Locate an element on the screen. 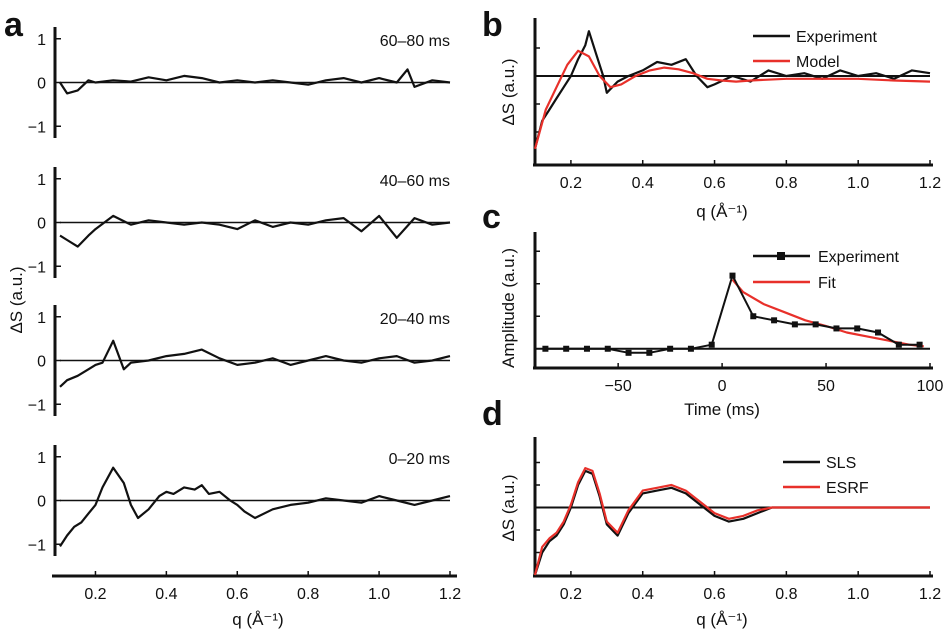 The image size is (946, 633). time-window-label: 60–80 ms is located at coordinates (415, 41).